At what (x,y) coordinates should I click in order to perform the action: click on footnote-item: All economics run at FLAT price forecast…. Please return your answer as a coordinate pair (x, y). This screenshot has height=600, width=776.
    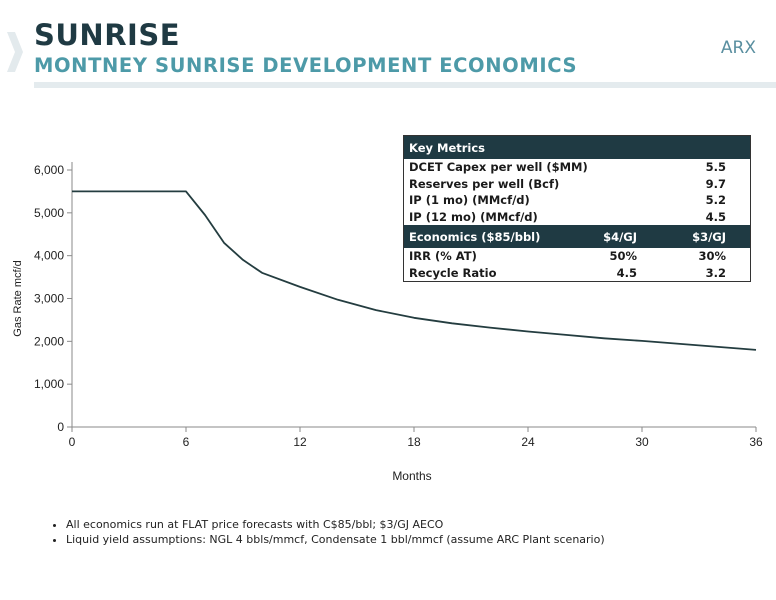
    Looking at the image, I should click on (335, 524).